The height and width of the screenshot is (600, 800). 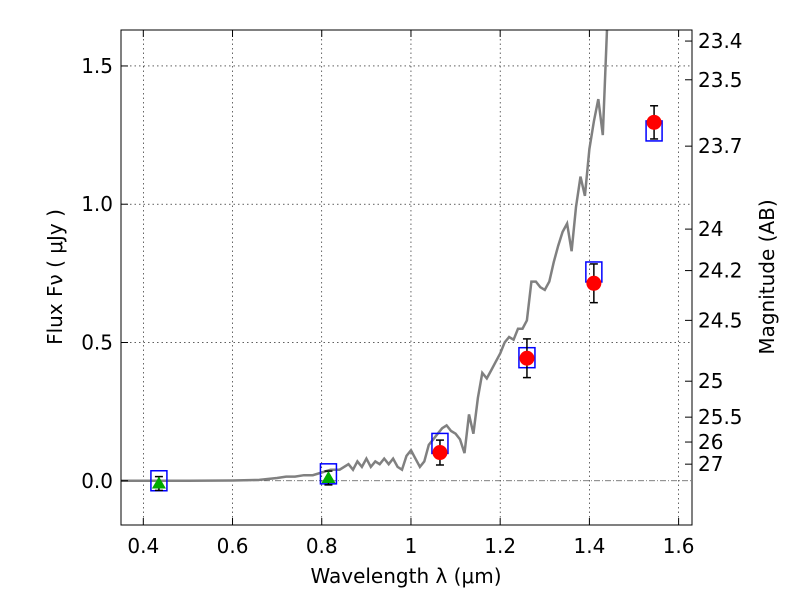 I want to click on x-axis-label: Wavelength λ (μm), so click(x=405, y=576).